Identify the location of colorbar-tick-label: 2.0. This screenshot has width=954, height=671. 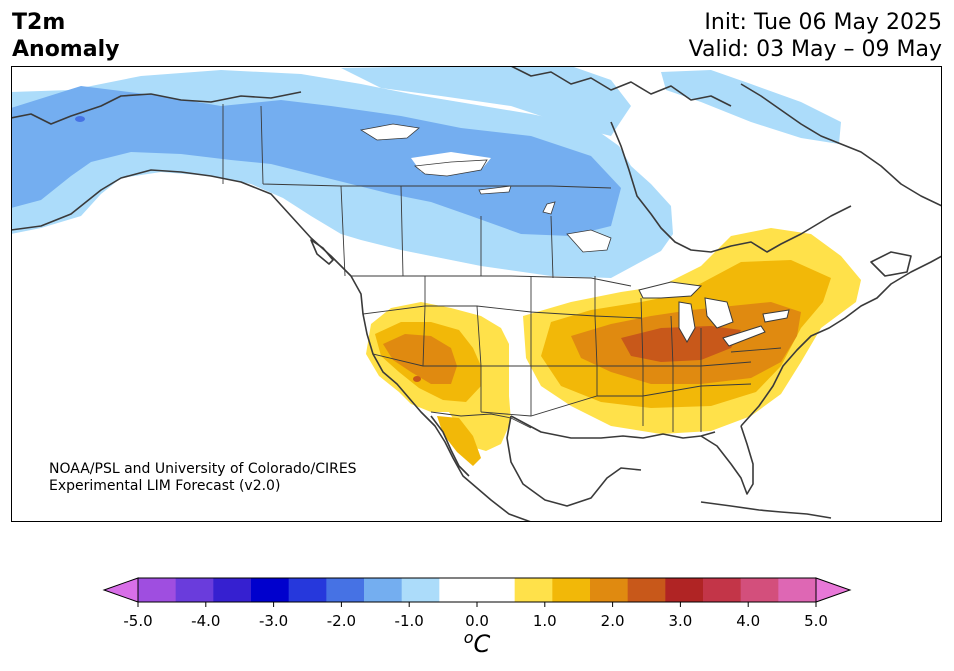
(613, 621).